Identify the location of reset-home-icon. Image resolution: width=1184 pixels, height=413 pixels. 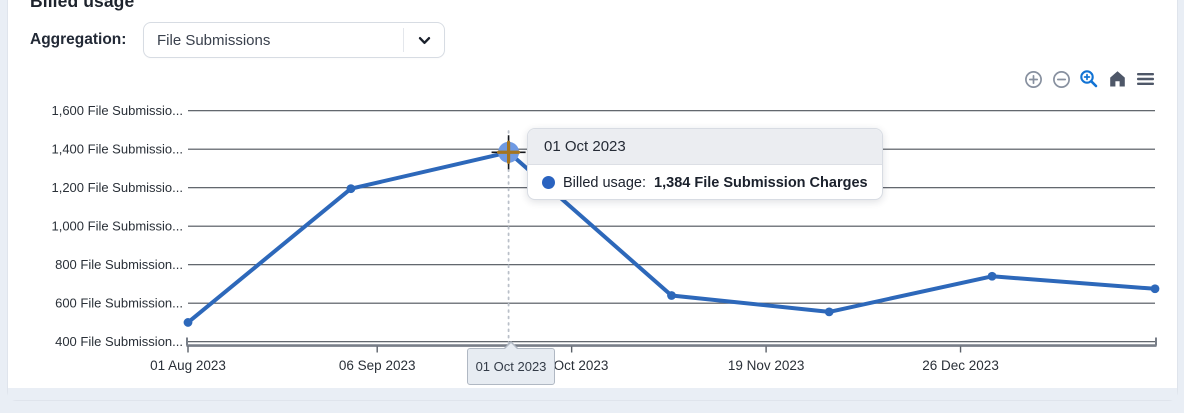
(1117, 79).